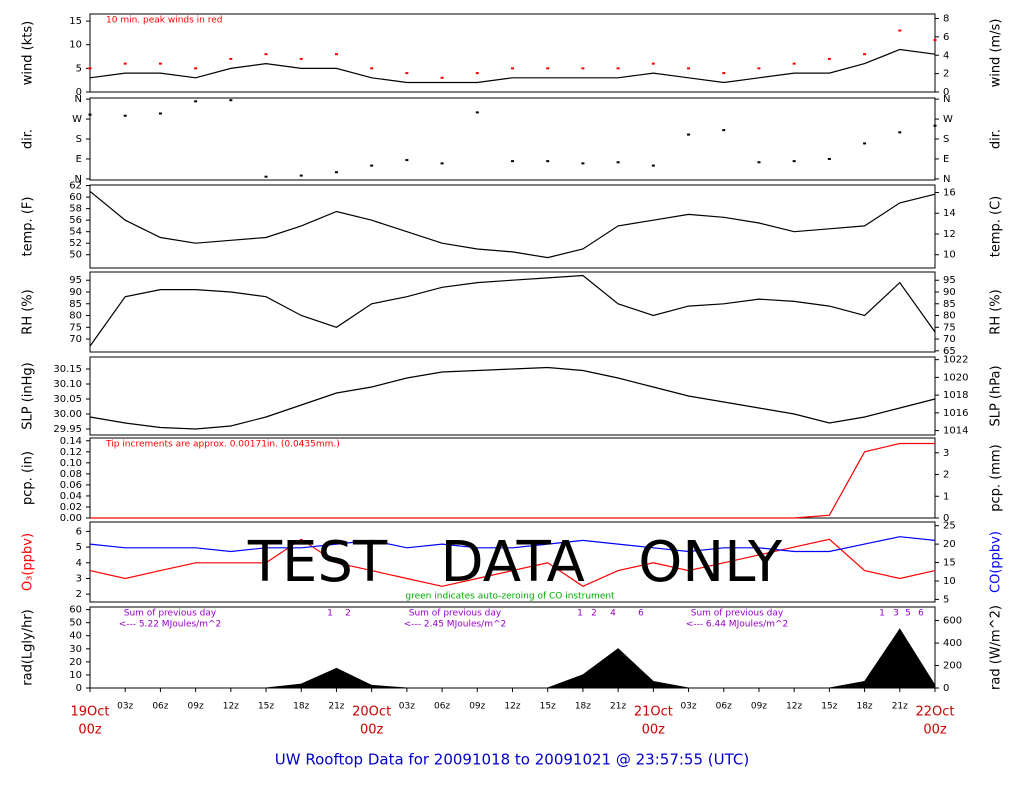  I want to click on hour-mark: 1, so click(330, 614).